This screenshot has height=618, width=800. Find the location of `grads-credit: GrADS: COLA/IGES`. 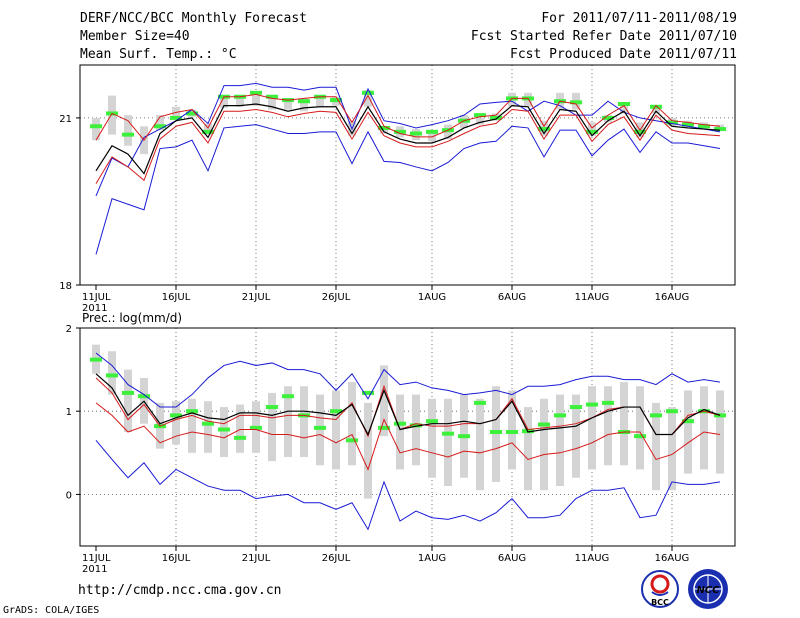

grads-credit: GrADS: COLA/IGES is located at coordinates (51, 610).